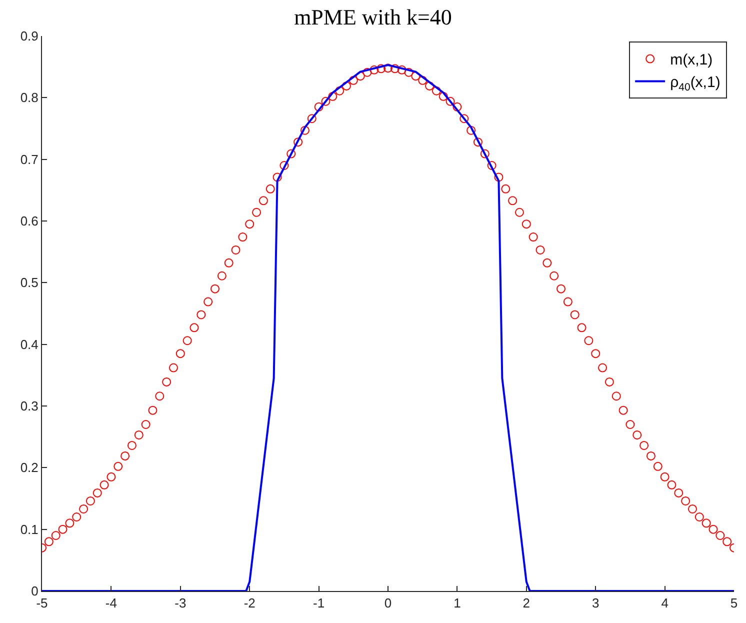 This screenshot has width=746, height=623. Describe the element at coordinates (29, 221) in the screenshot. I see `y-tick-label: 0.6` at that location.